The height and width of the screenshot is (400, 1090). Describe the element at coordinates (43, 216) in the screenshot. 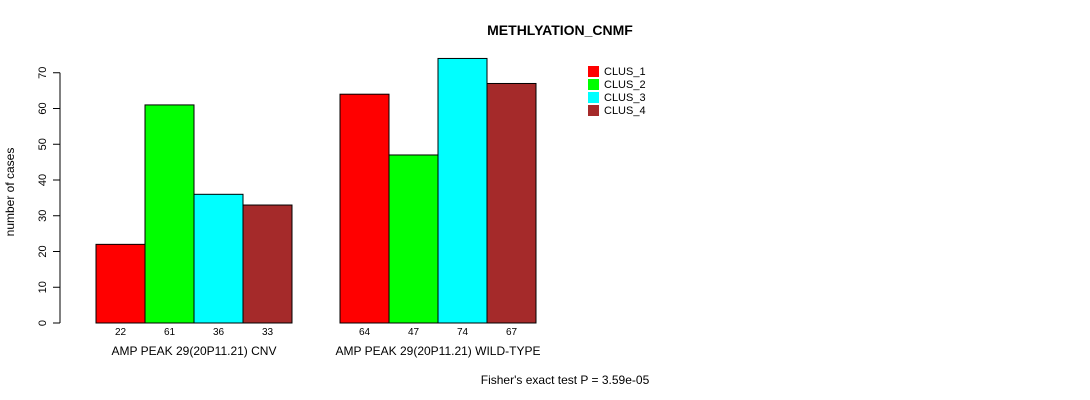

I see `y-tick-label: 30` at that location.